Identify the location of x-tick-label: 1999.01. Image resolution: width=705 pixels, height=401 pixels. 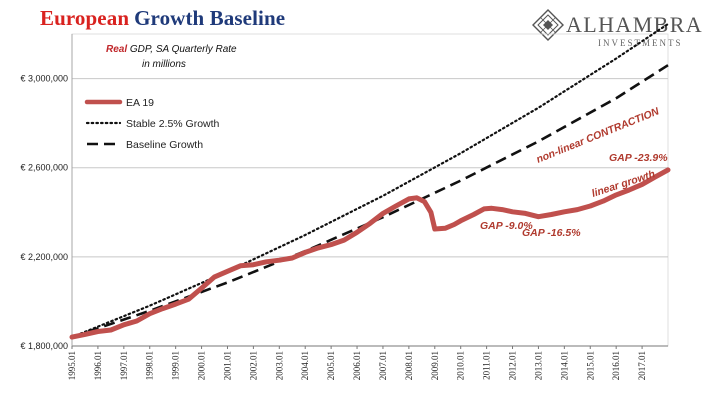
(176, 365).